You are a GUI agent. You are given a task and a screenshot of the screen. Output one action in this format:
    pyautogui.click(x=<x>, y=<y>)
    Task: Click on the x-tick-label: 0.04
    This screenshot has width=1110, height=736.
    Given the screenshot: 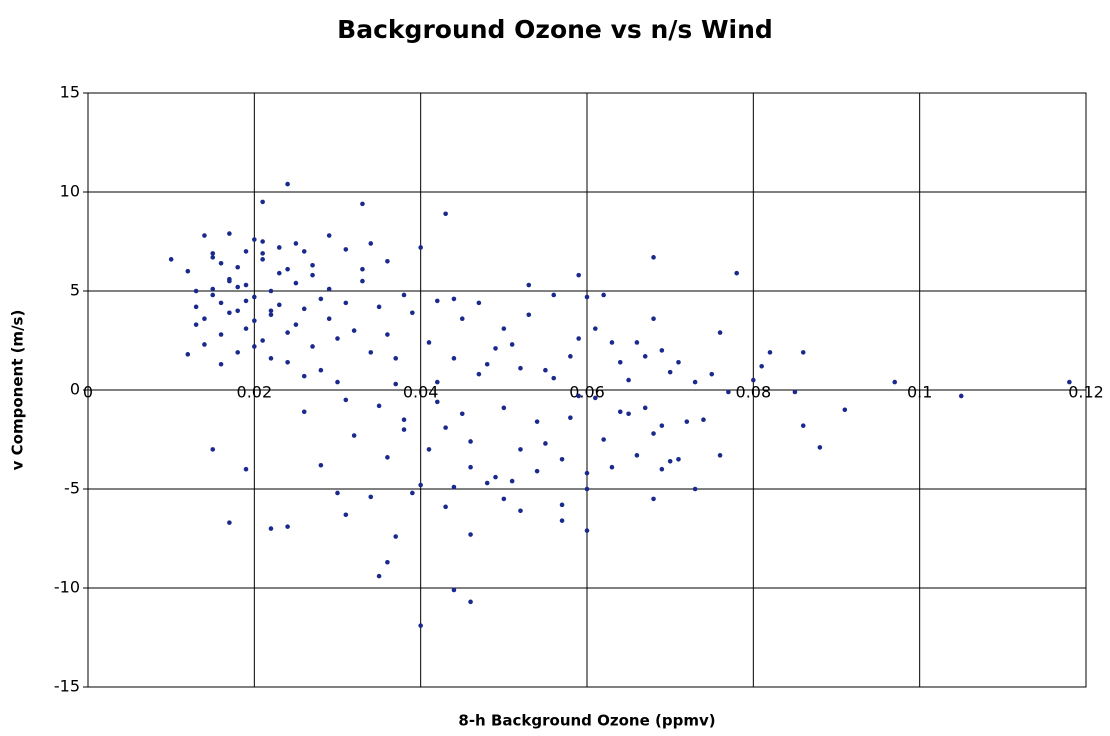 What is the action you would take?
    pyautogui.click(x=421, y=392)
    